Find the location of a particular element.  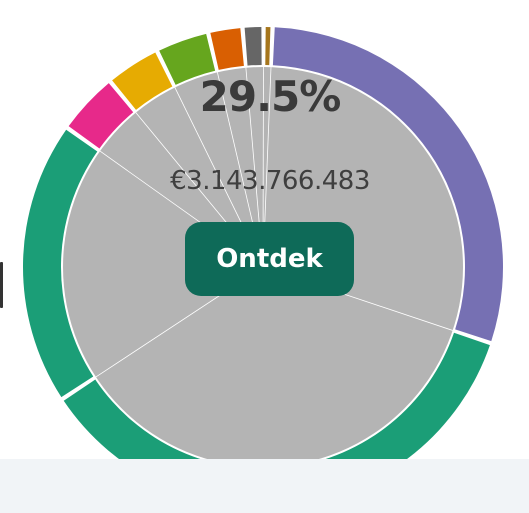

edge-indicator is located at coordinates (1, 285).